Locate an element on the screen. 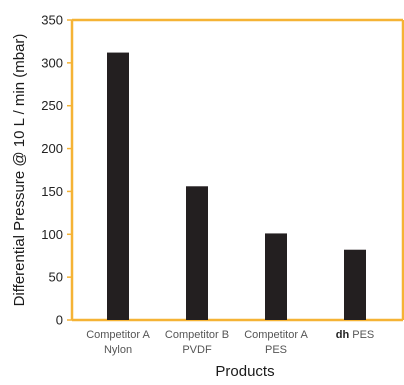 The width and height of the screenshot is (404, 385). y-tick-label: 250 is located at coordinates (52, 105).